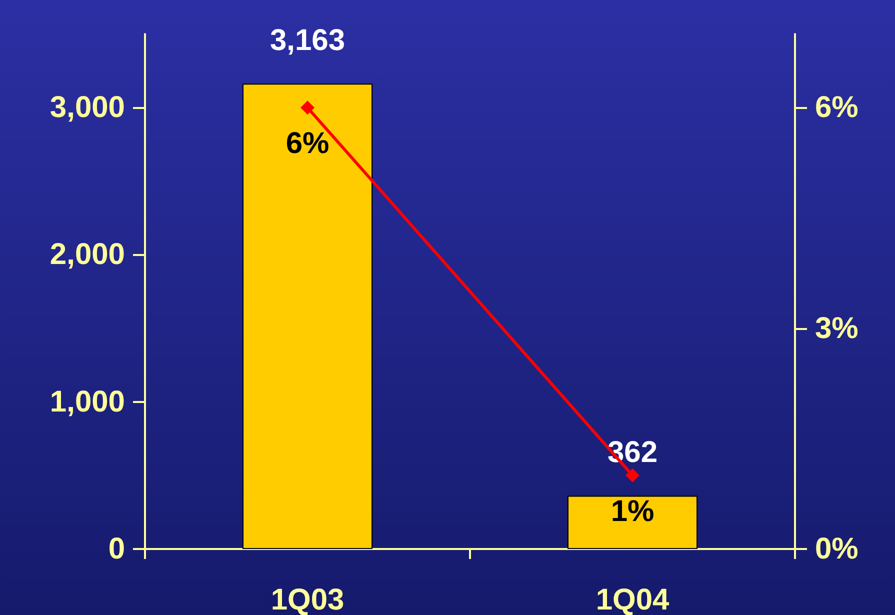  Describe the element at coordinates (836, 549) in the screenshot. I see `y2-tick-label: 0%` at that location.